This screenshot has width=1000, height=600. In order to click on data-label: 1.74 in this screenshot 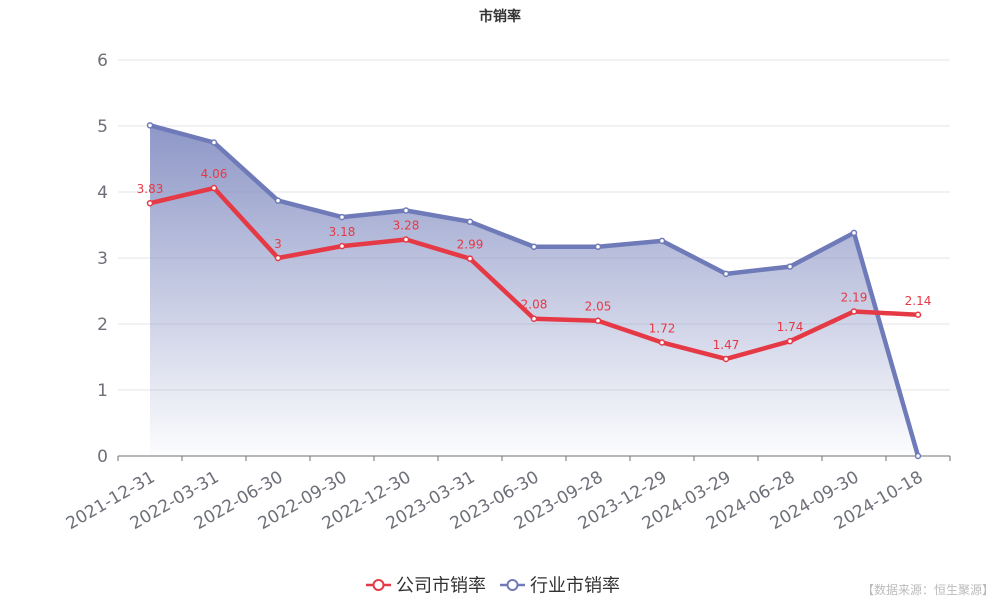, I will do `click(790, 327)`.